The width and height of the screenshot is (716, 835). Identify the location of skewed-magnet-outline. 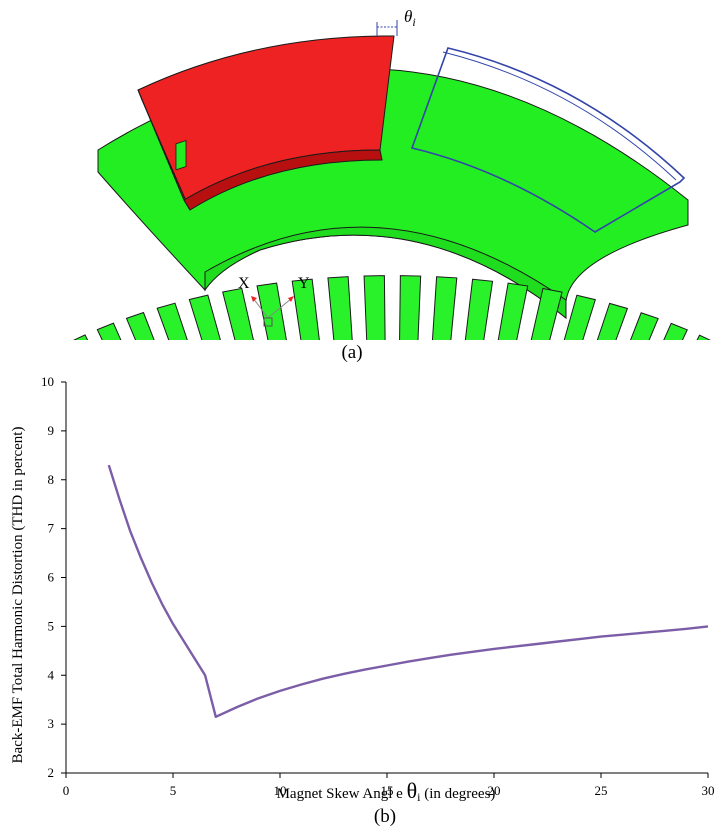
(548, 140).